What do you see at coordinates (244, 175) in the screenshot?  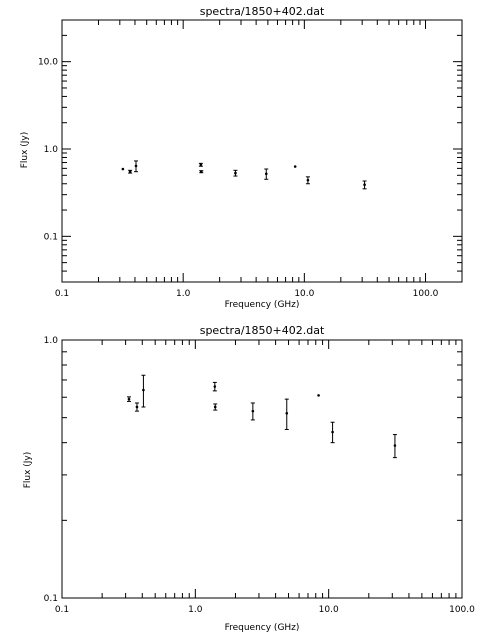 I see `top-plot-points` at bounding box center [244, 175].